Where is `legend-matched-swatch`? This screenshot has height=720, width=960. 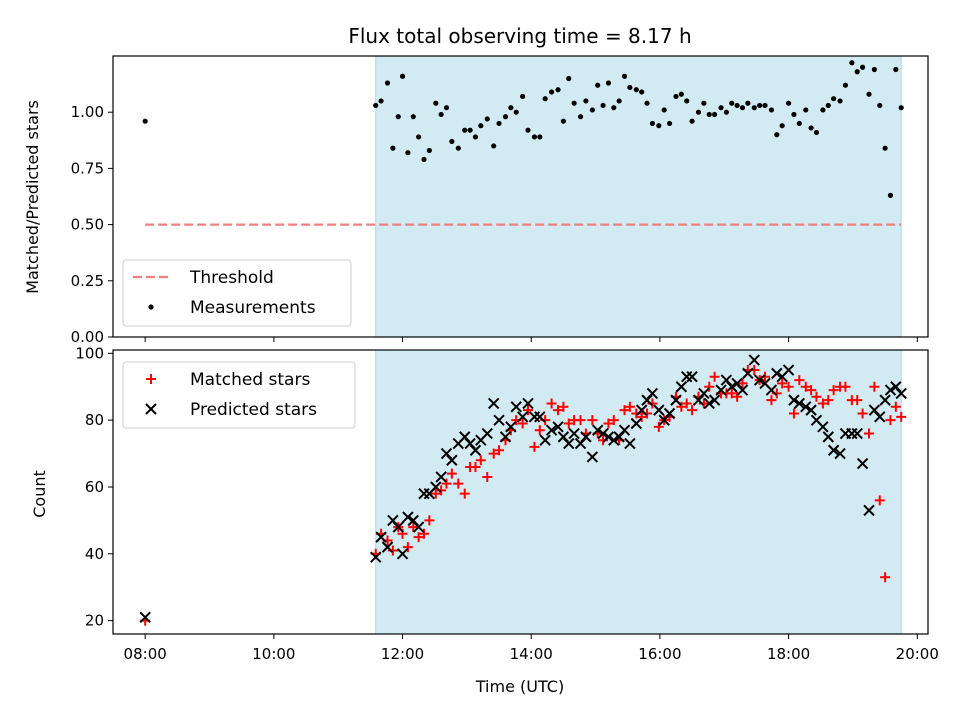 legend-matched-swatch is located at coordinates (151, 379).